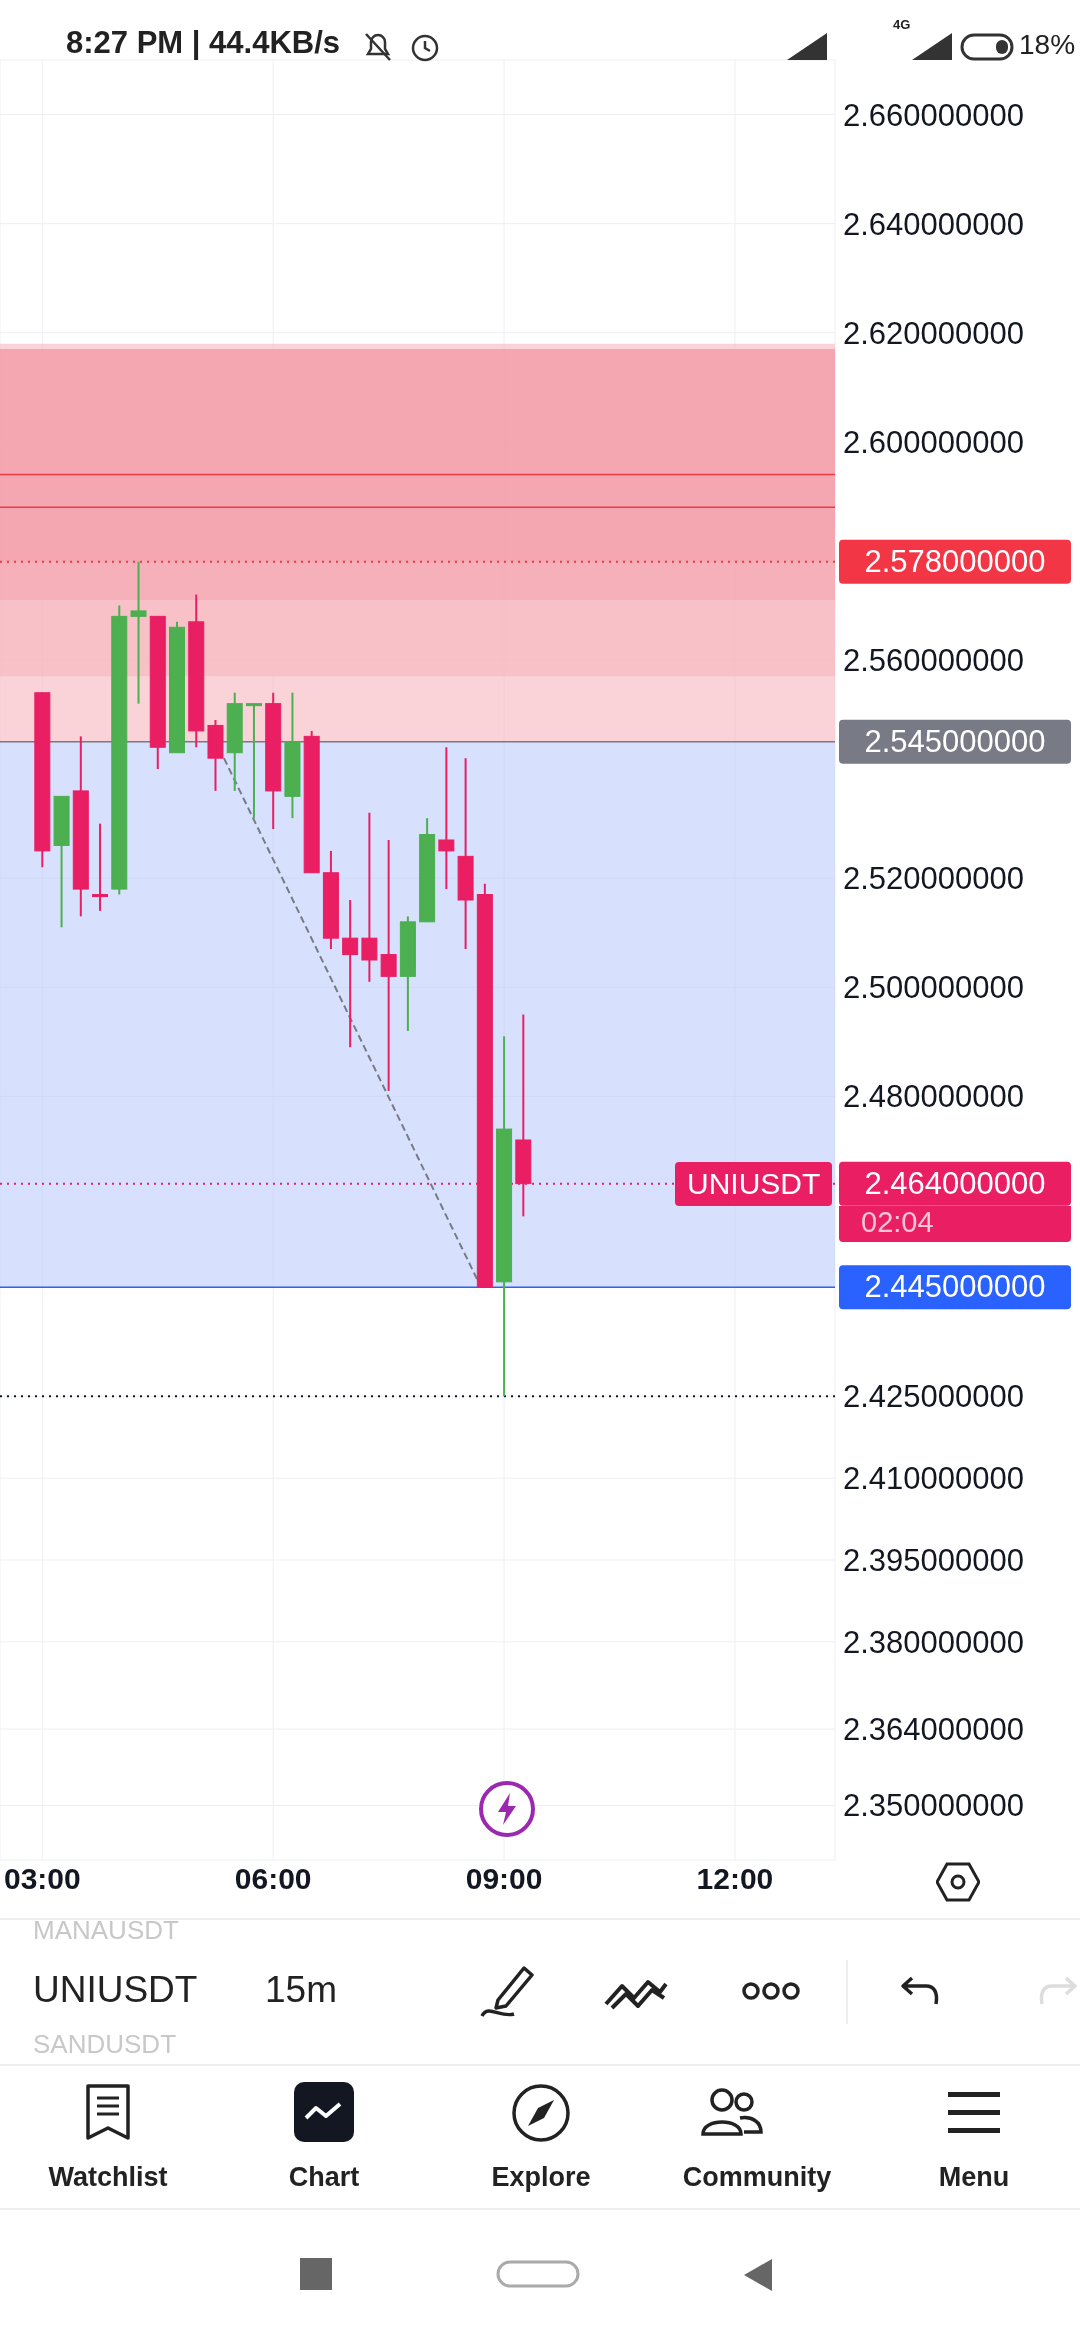 The height and width of the screenshot is (2340, 1080). What do you see at coordinates (1047, 45) in the screenshot?
I see `text: 18%` at bounding box center [1047, 45].